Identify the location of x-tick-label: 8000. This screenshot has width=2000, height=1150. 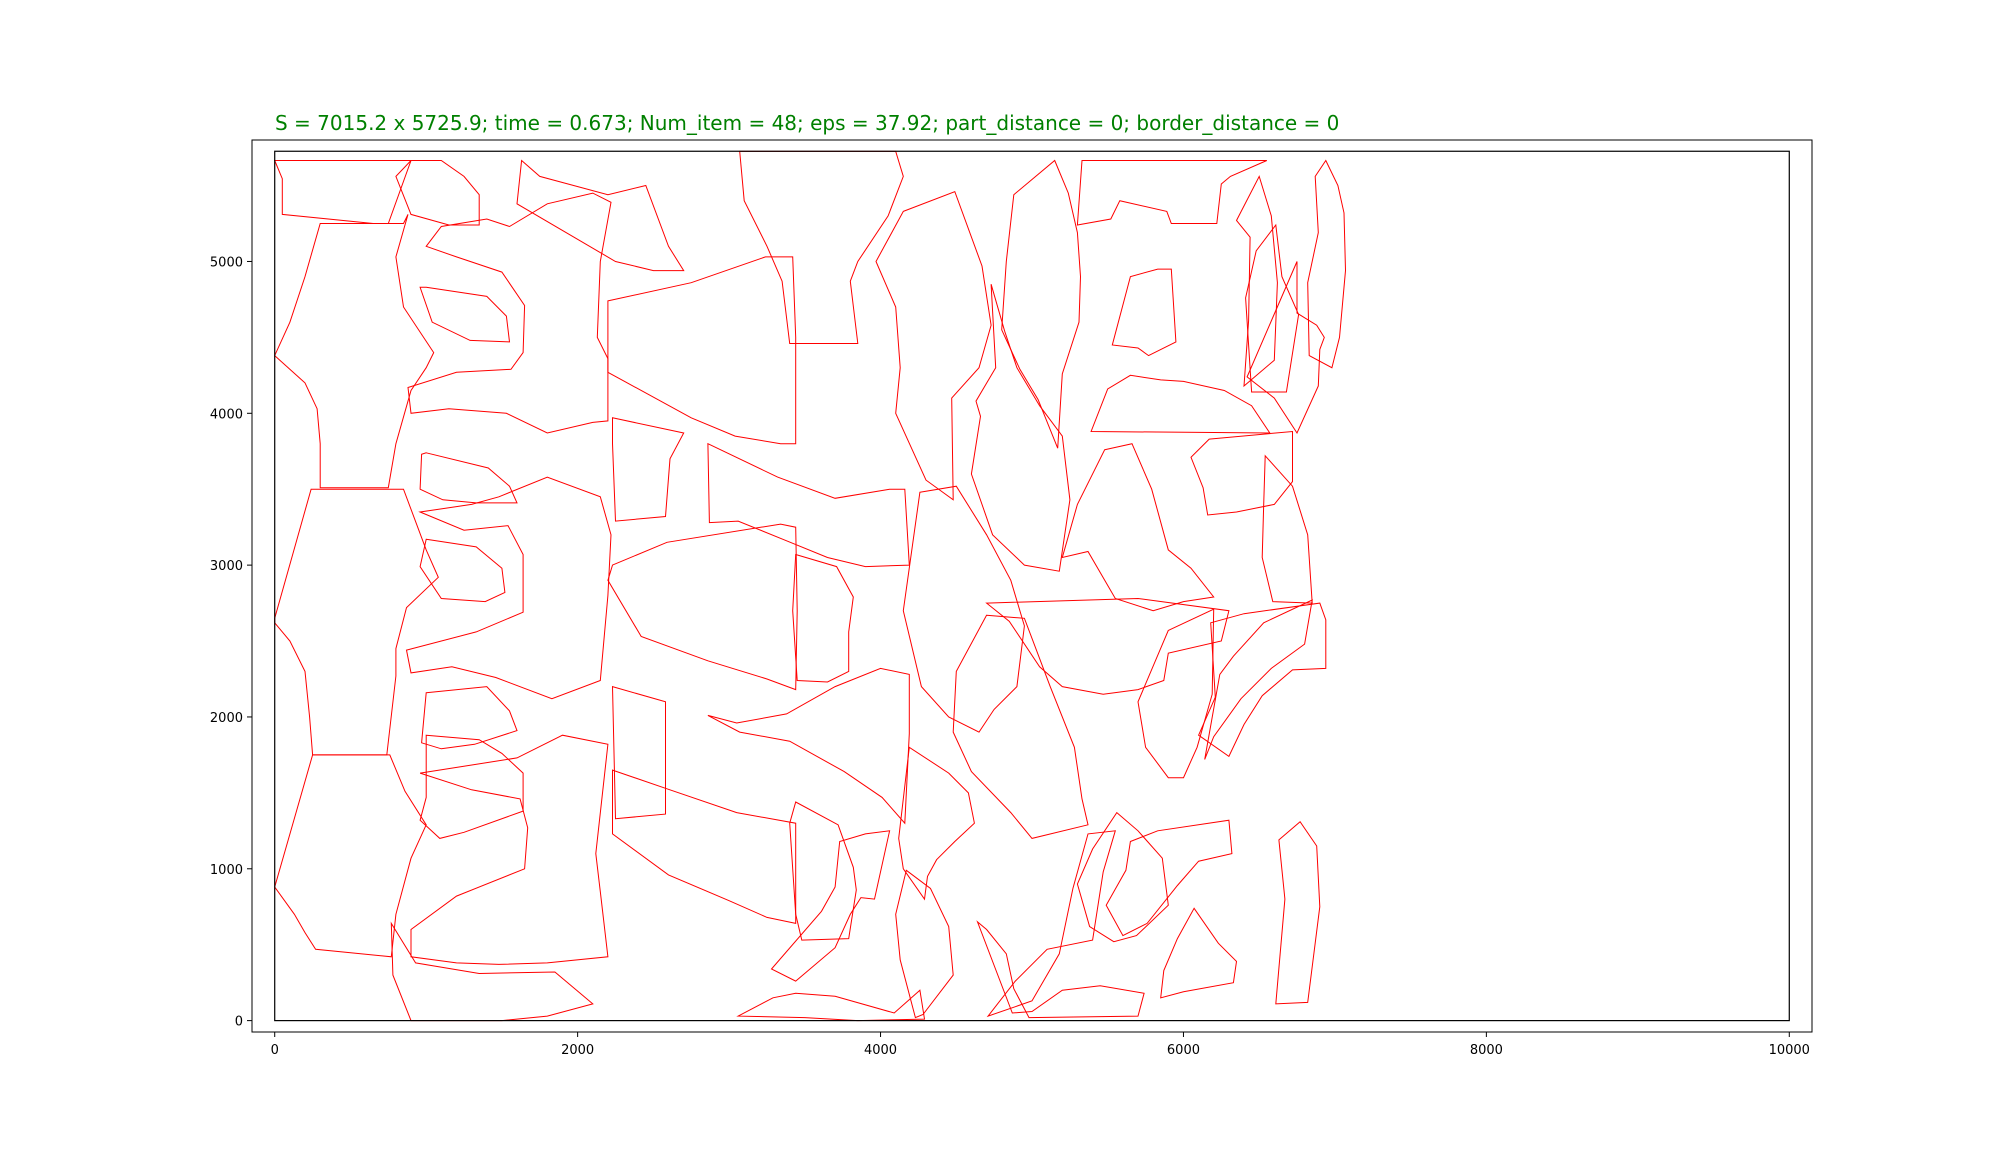
(1486, 1050).